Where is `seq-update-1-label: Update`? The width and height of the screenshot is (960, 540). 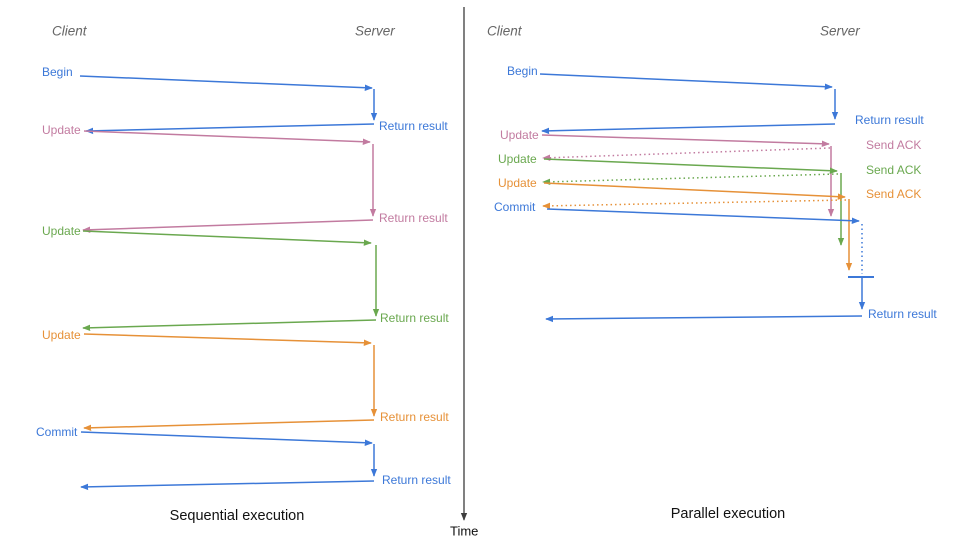 seq-update-1-label: Update is located at coordinates (61, 130).